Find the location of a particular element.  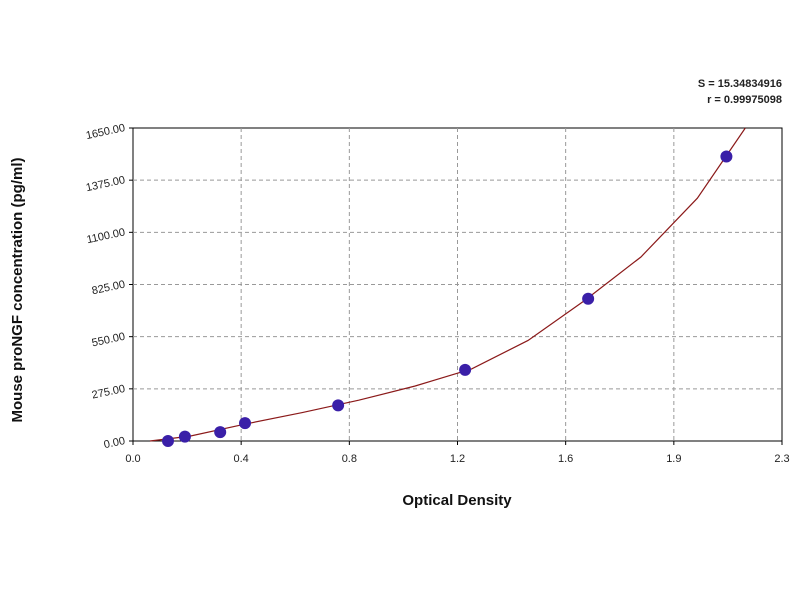

y-tick-label: 1100.00 is located at coordinates (106, 236).